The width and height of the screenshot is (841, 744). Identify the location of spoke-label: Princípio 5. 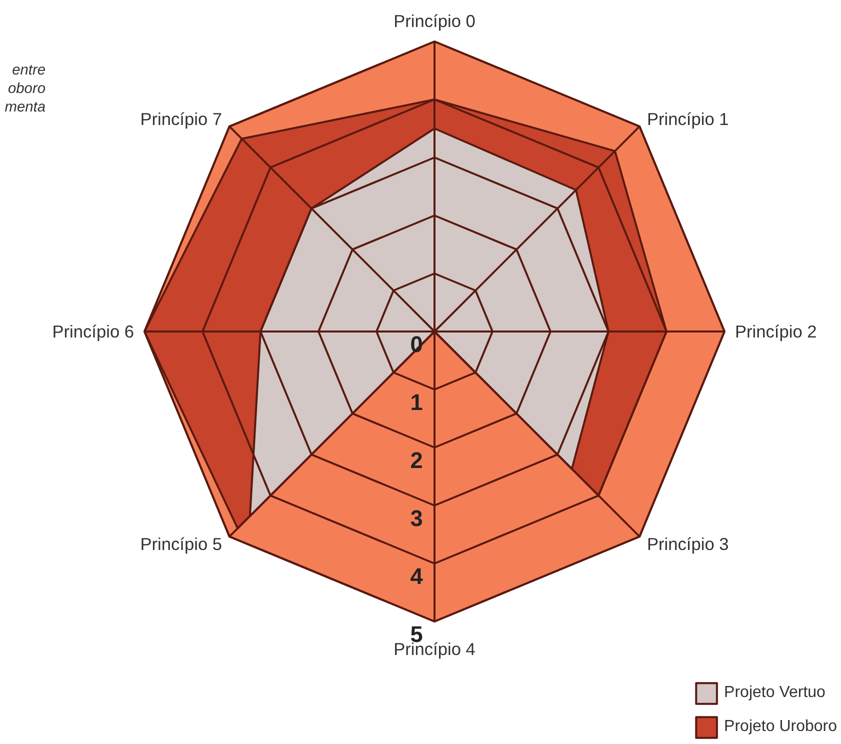
(181, 544).